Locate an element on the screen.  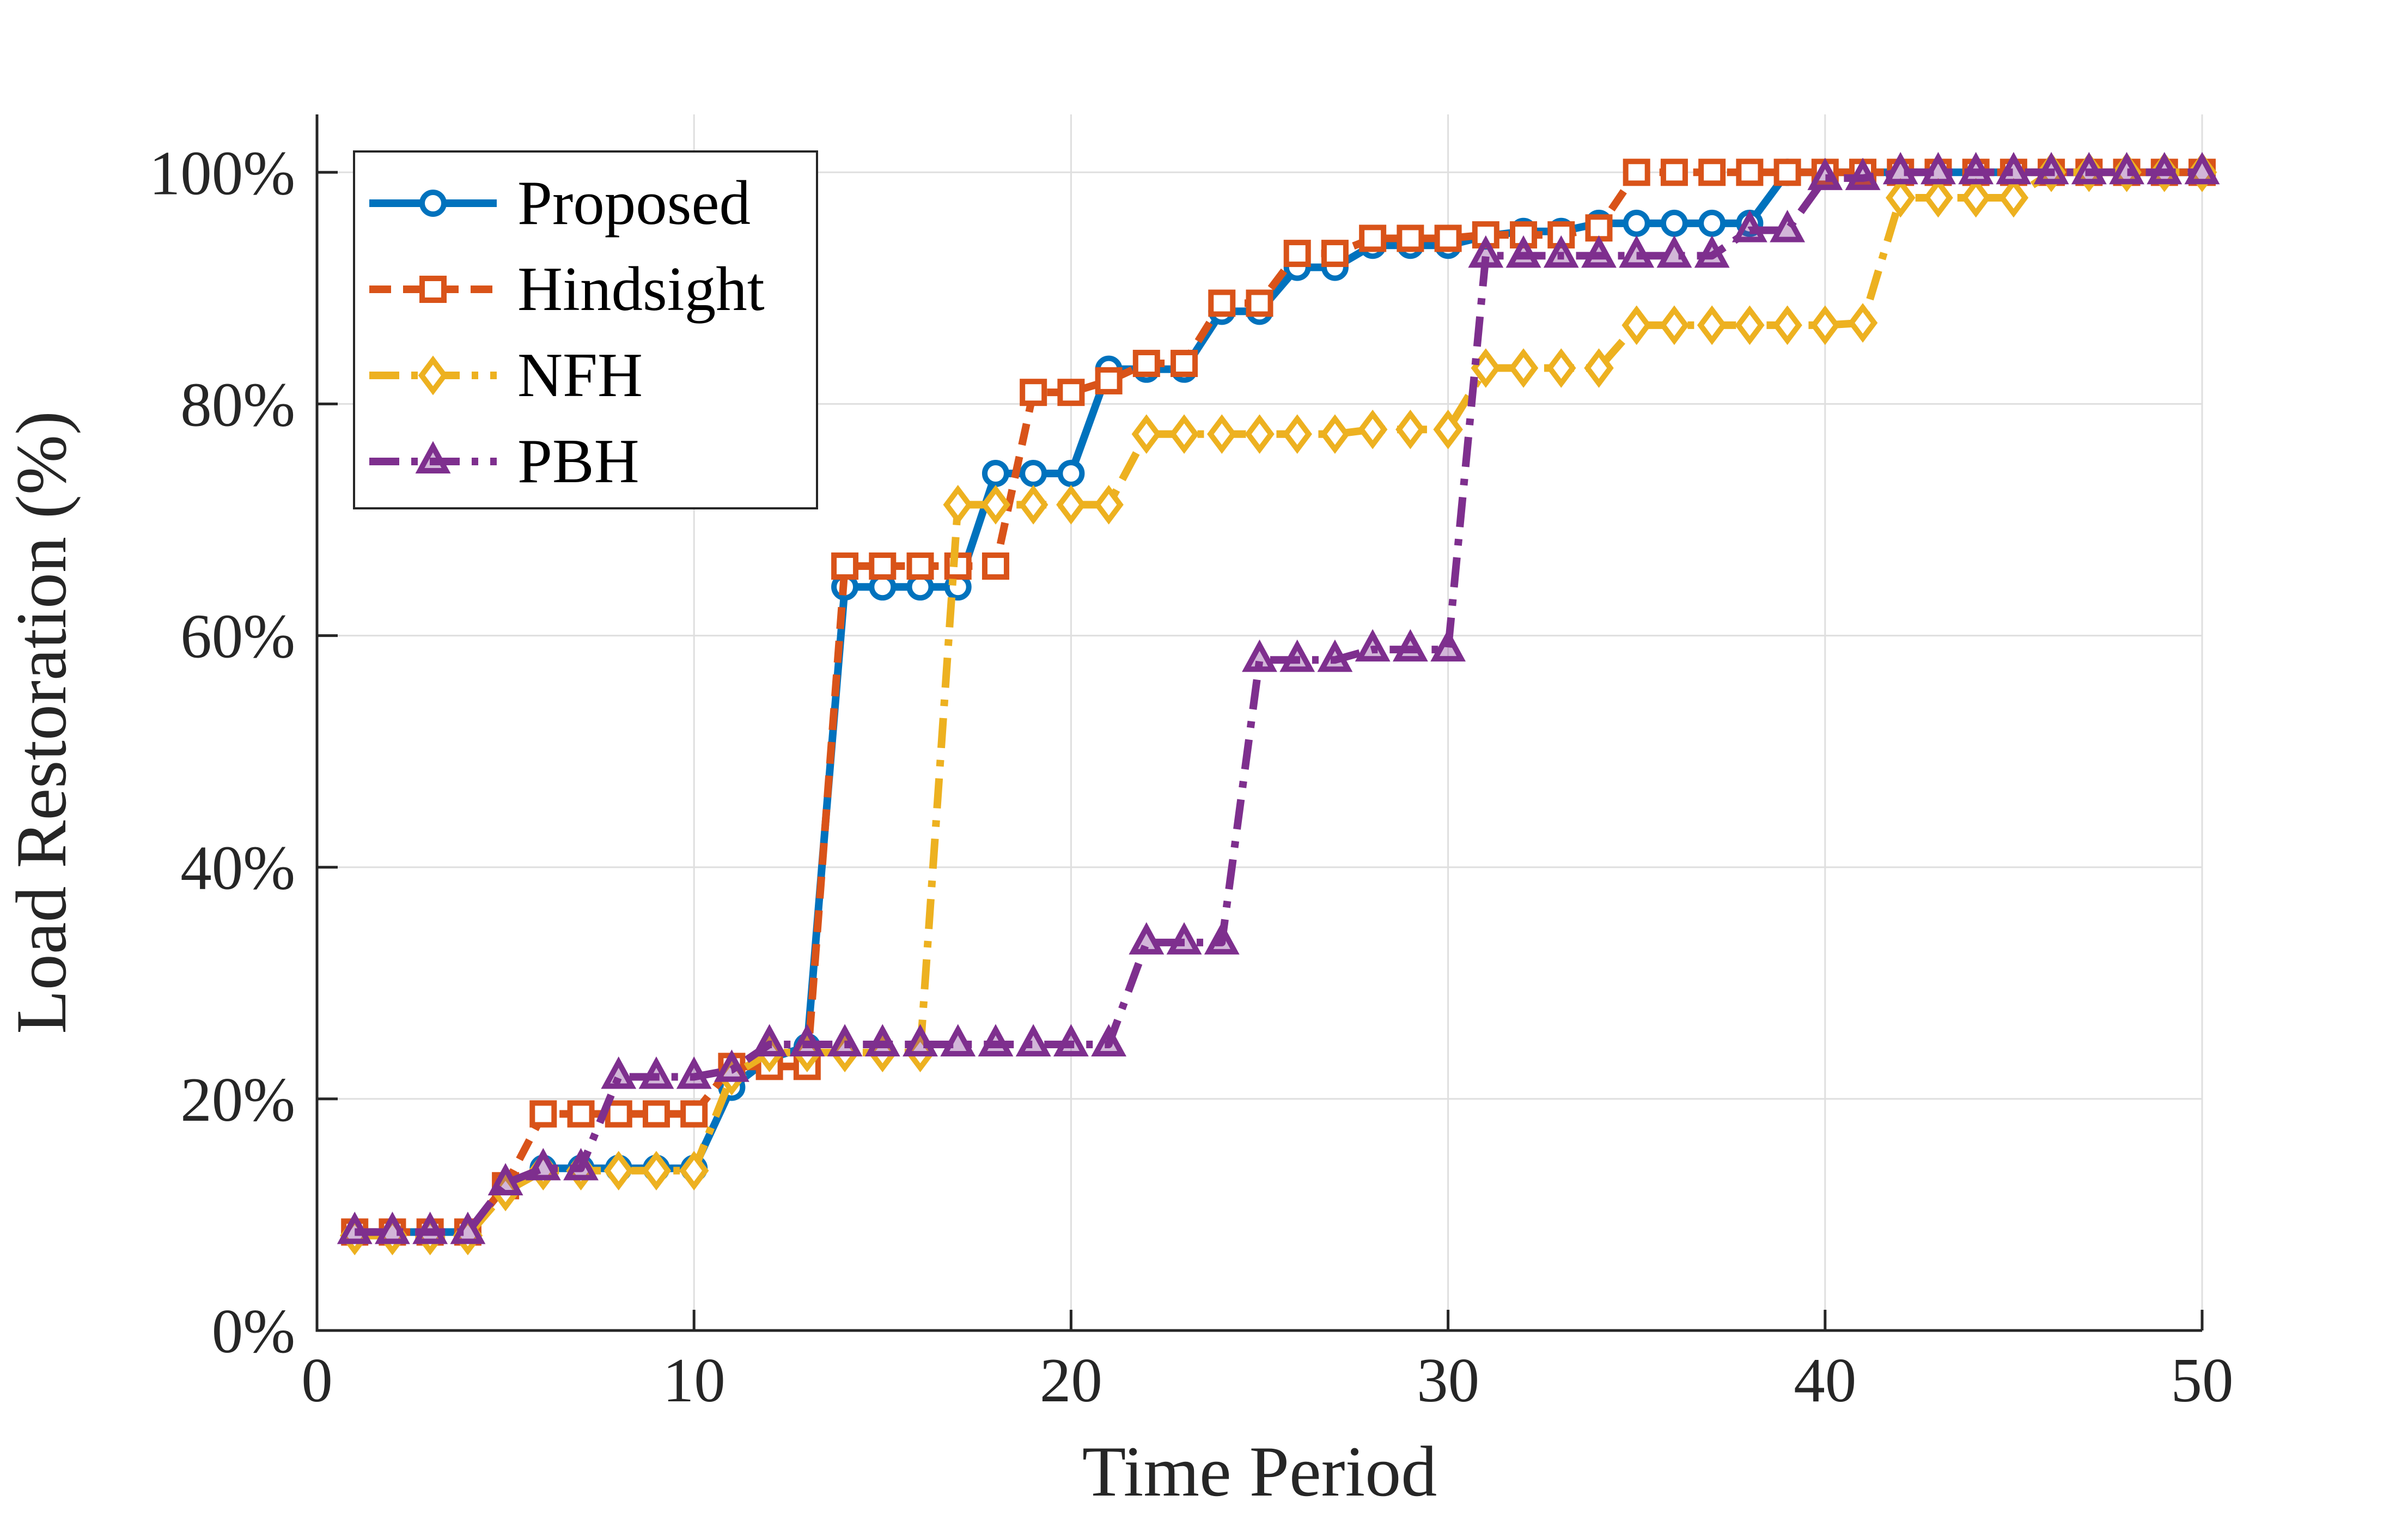
x-tick-label: 10 is located at coordinates (694, 1380).